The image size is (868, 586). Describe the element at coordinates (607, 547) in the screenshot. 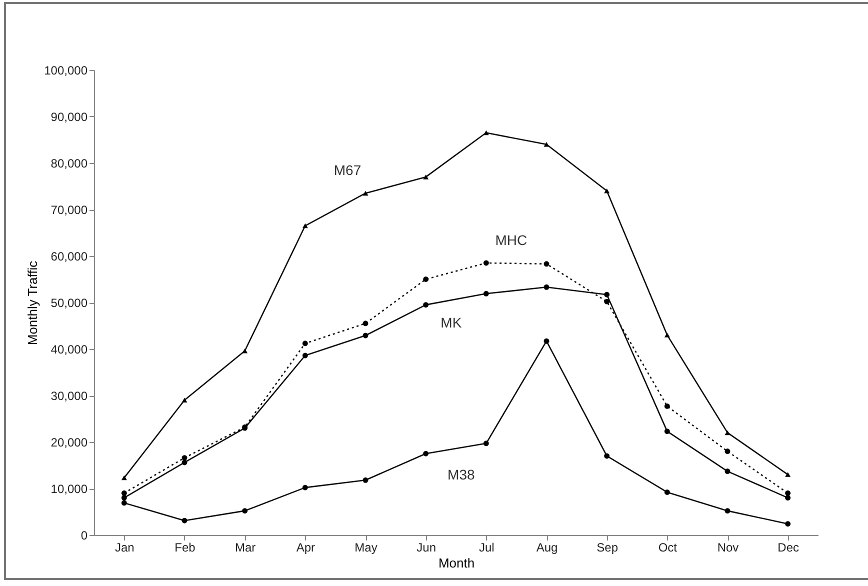

I see `x-tick-label: Sep` at that location.